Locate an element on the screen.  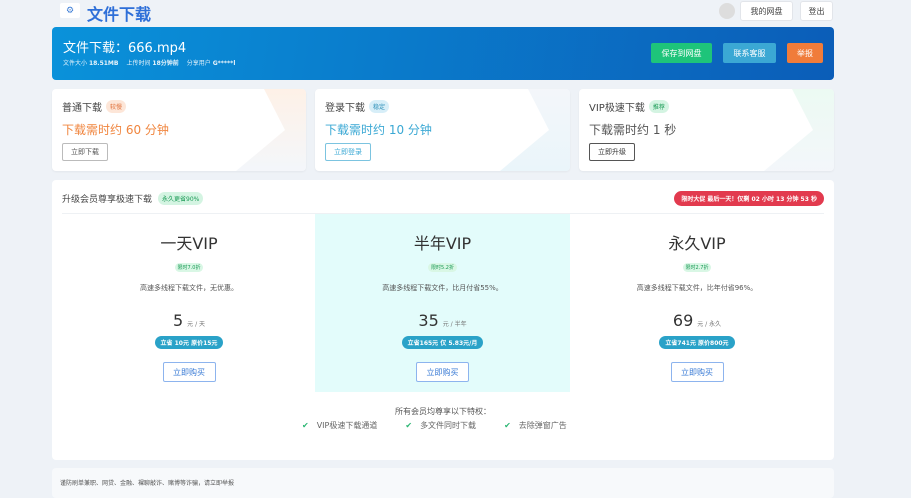
logo-icon: ⚙ is located at coordinates (70, 10).